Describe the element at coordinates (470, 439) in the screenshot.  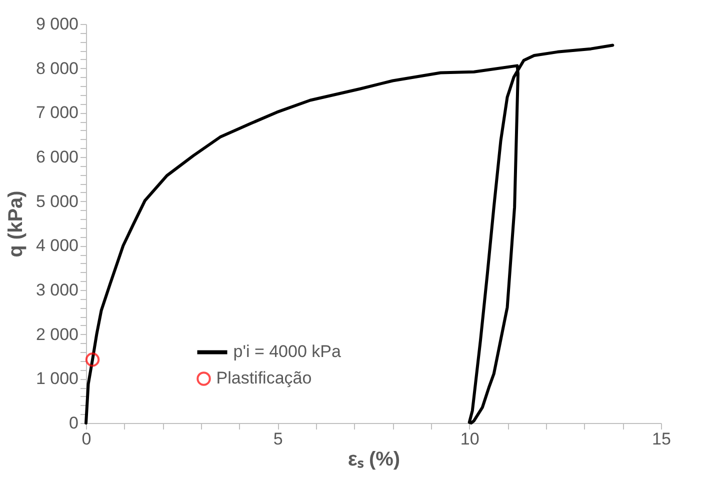
I see `x-tick-label: 10` at that location.